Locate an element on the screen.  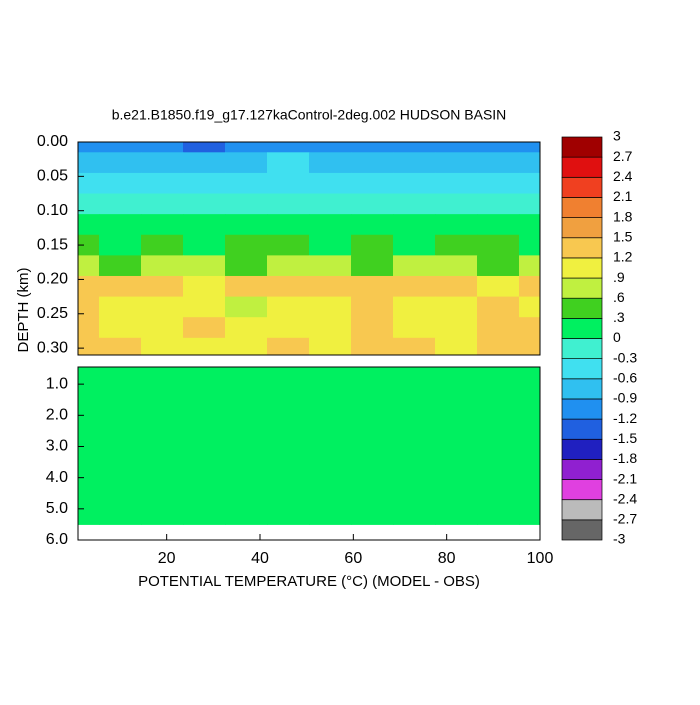
y-tick-label: 4.0 is located at coordinates (57, 477).